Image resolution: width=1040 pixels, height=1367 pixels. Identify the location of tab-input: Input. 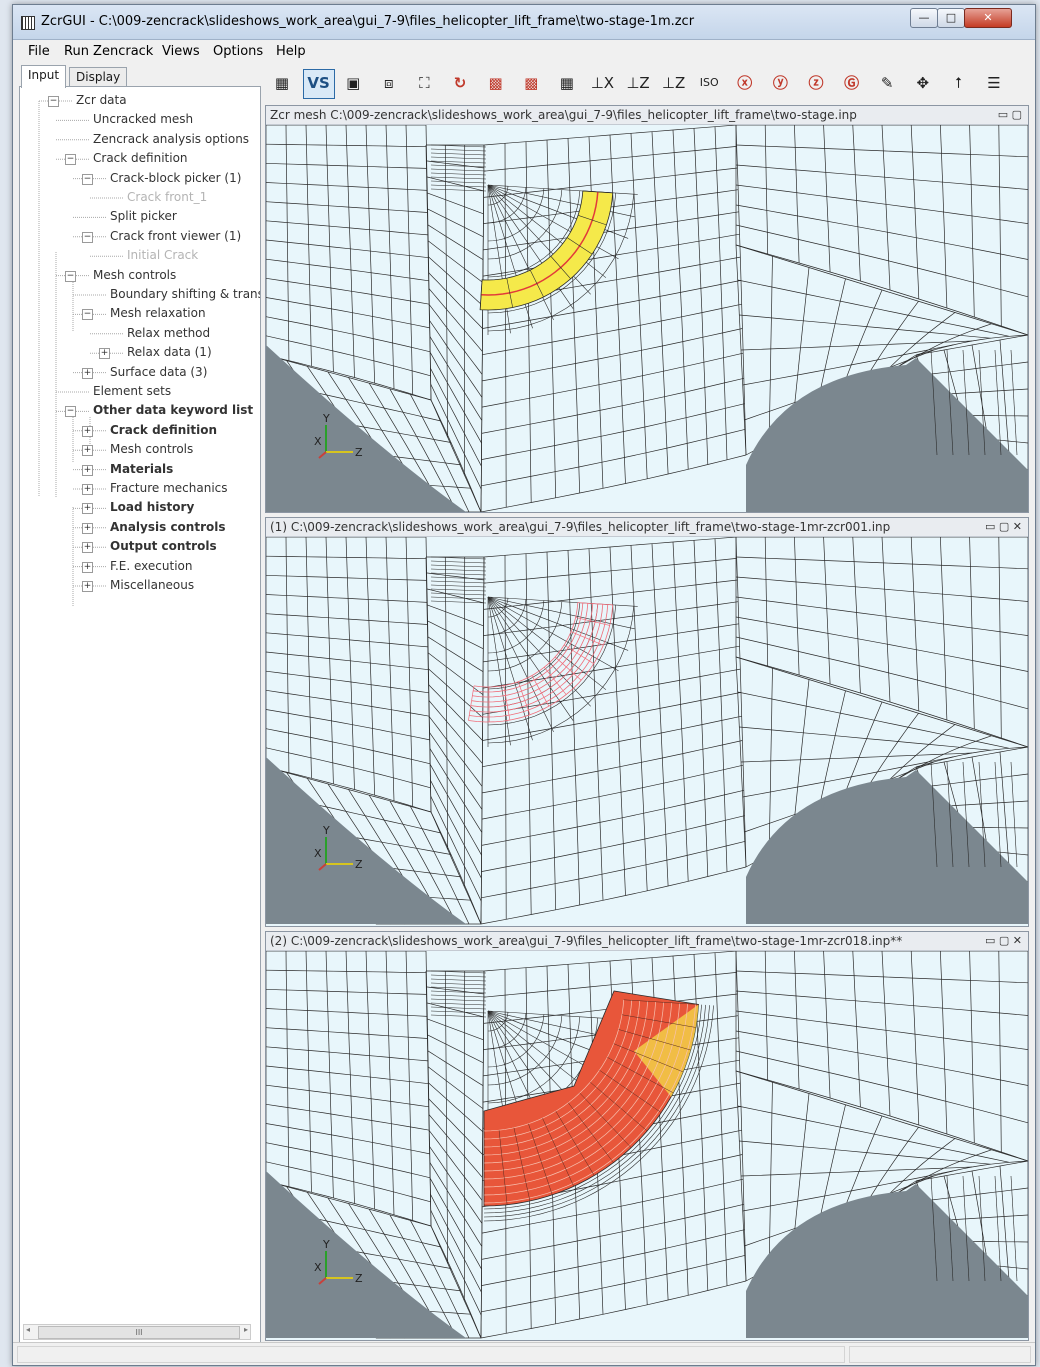
(44, 76).